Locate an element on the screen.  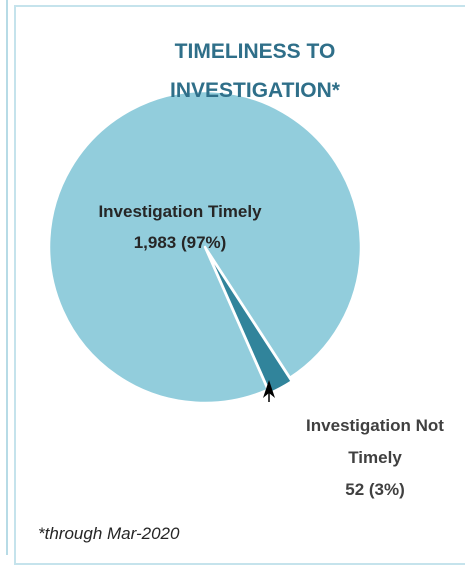
panel-edge is located at coordinates (4, 277).